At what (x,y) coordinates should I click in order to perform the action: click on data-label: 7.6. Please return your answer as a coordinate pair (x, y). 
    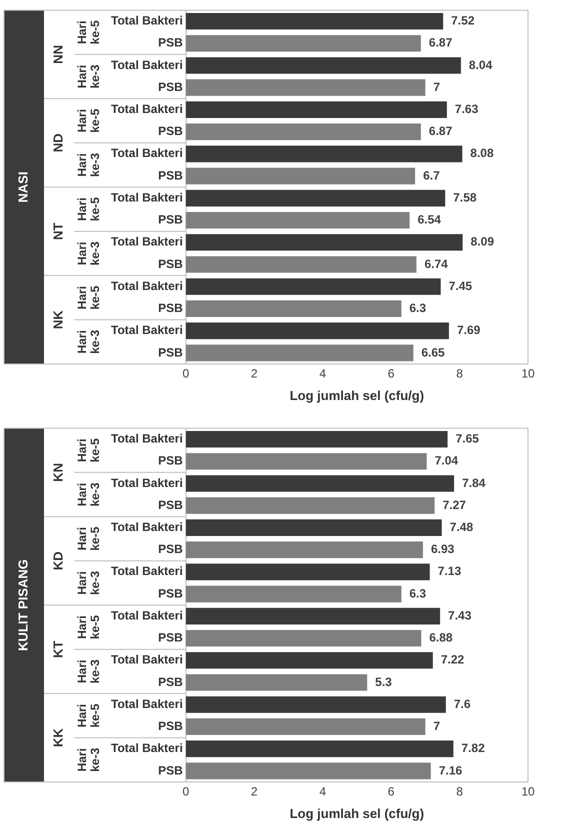
    Looking at the image, I should click on (462, 703).